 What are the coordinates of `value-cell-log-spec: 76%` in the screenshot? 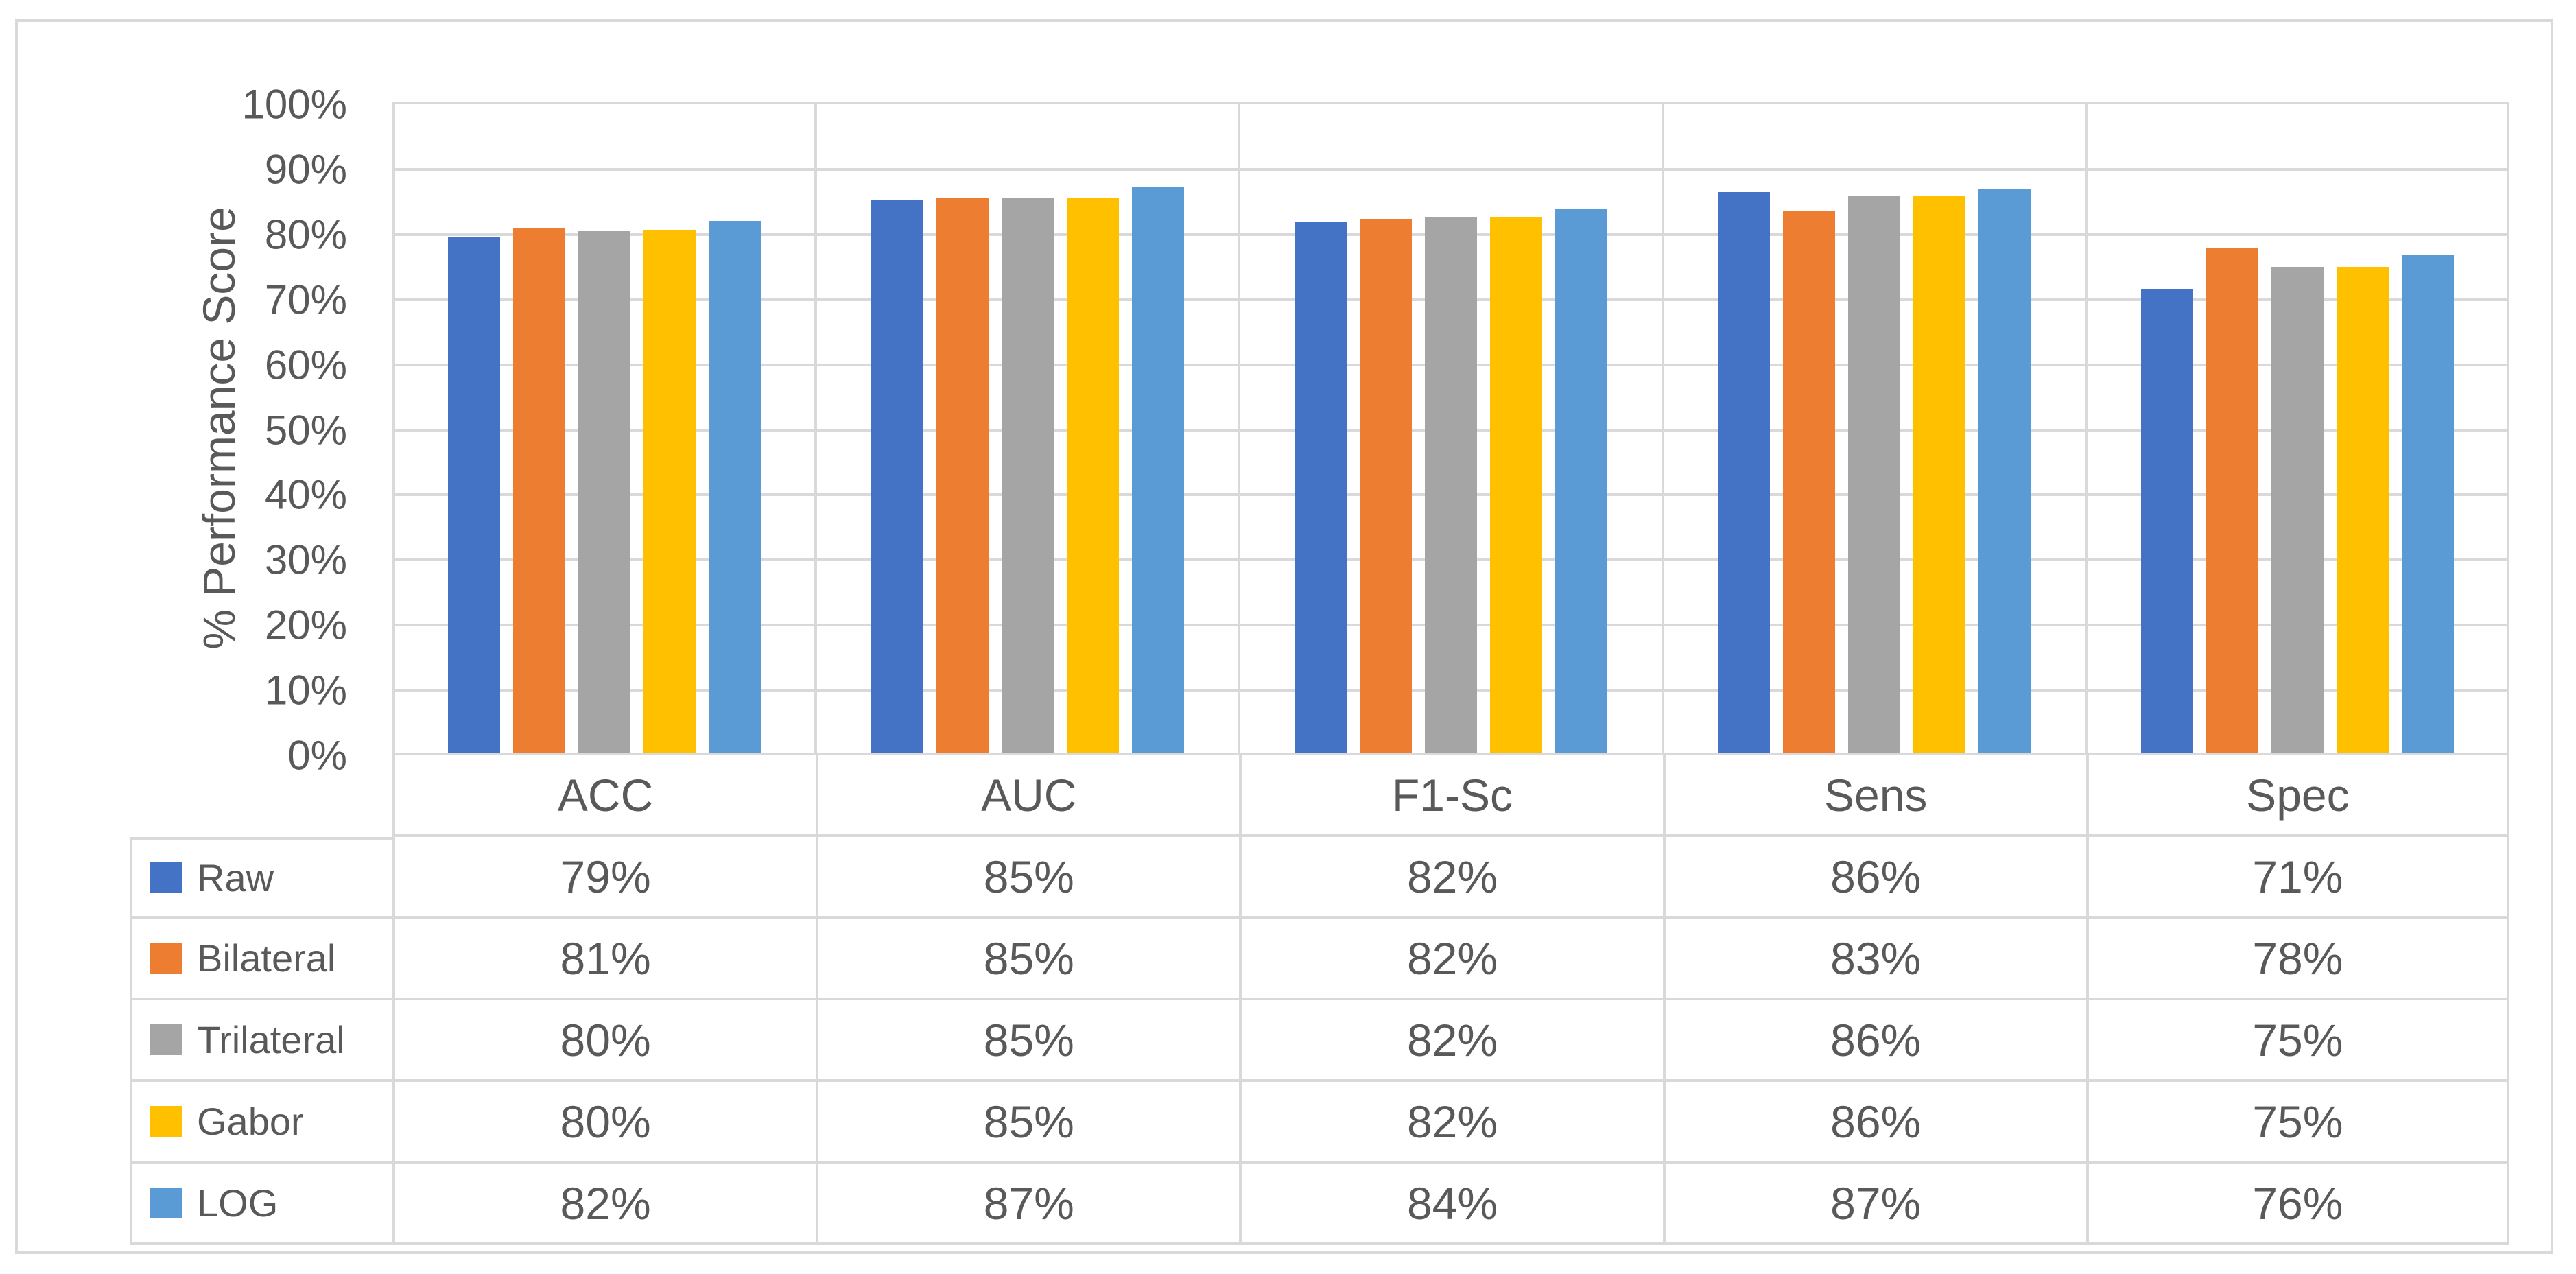 It's located at (2297, 1204).